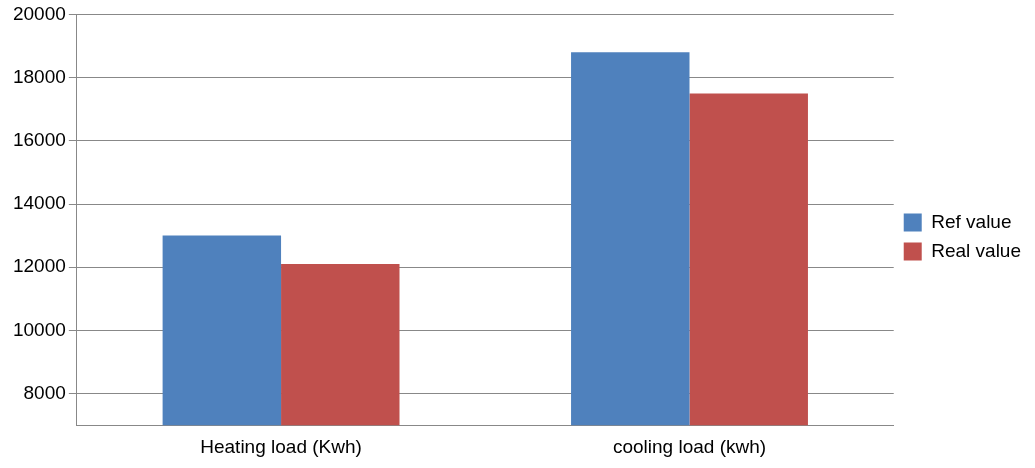 This screenshot has width=1035, height=468. Describe the element at coordinates (39, 329) in the screenshot. I see `y-tick-label: 10000` at that location.